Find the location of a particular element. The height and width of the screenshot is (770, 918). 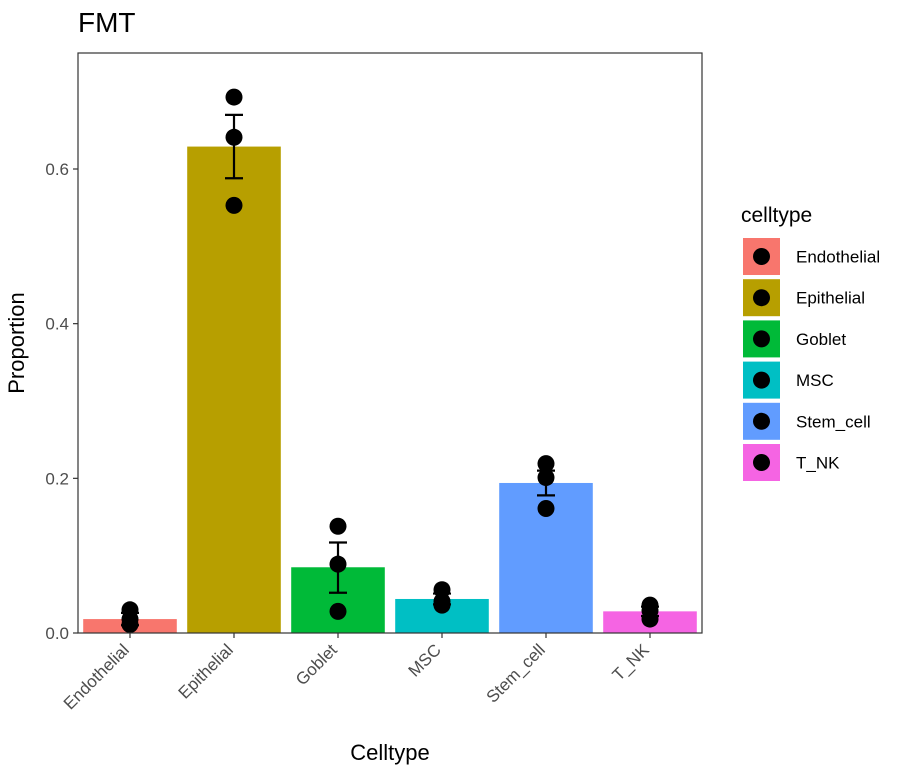

y-tick-label: 0.4 is located at coordinates (57, 324).